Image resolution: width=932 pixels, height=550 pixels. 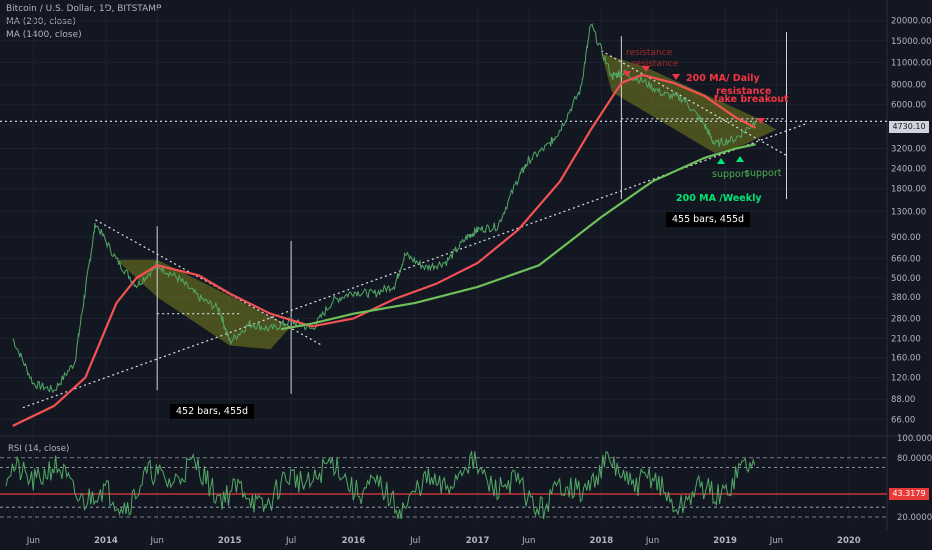 What do you see at coordinates (723, 78) in the screenshot?
I see `annotation-ma200-daily: 200 MA/ Daily` at bounding box center [723, 78].